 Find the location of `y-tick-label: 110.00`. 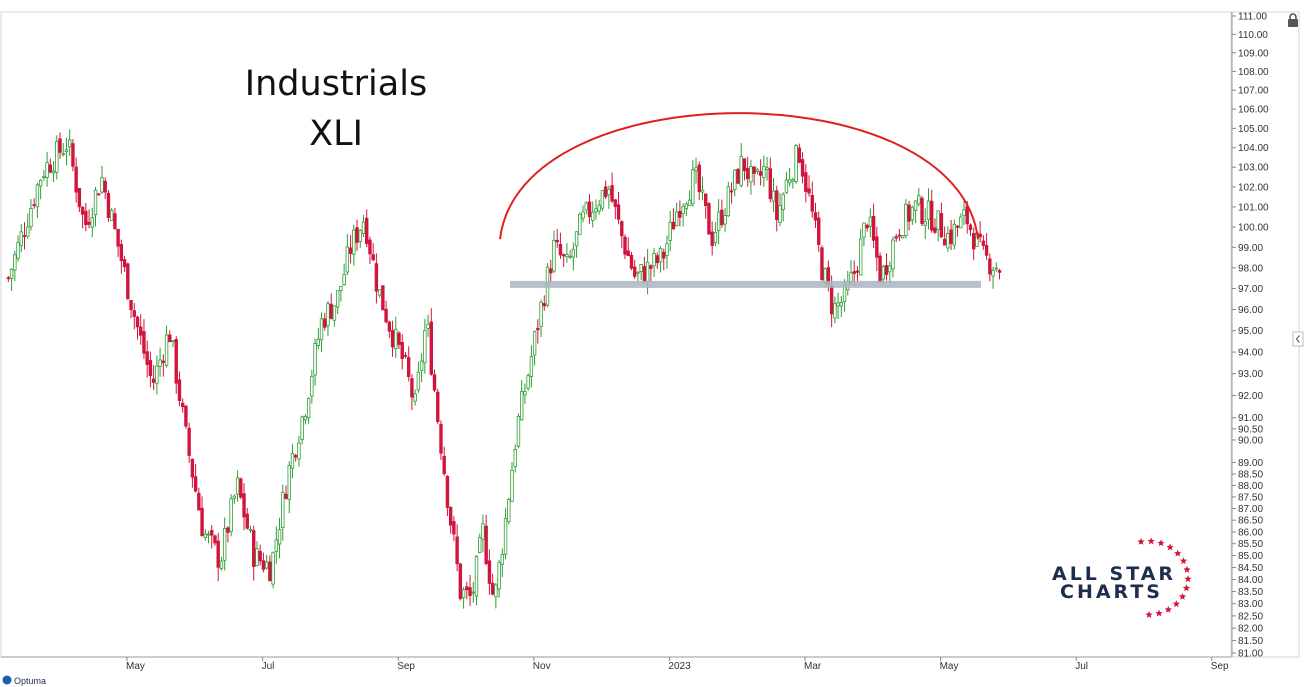

y-tick-label: 110.00 is located at coordinates (1253, 35).